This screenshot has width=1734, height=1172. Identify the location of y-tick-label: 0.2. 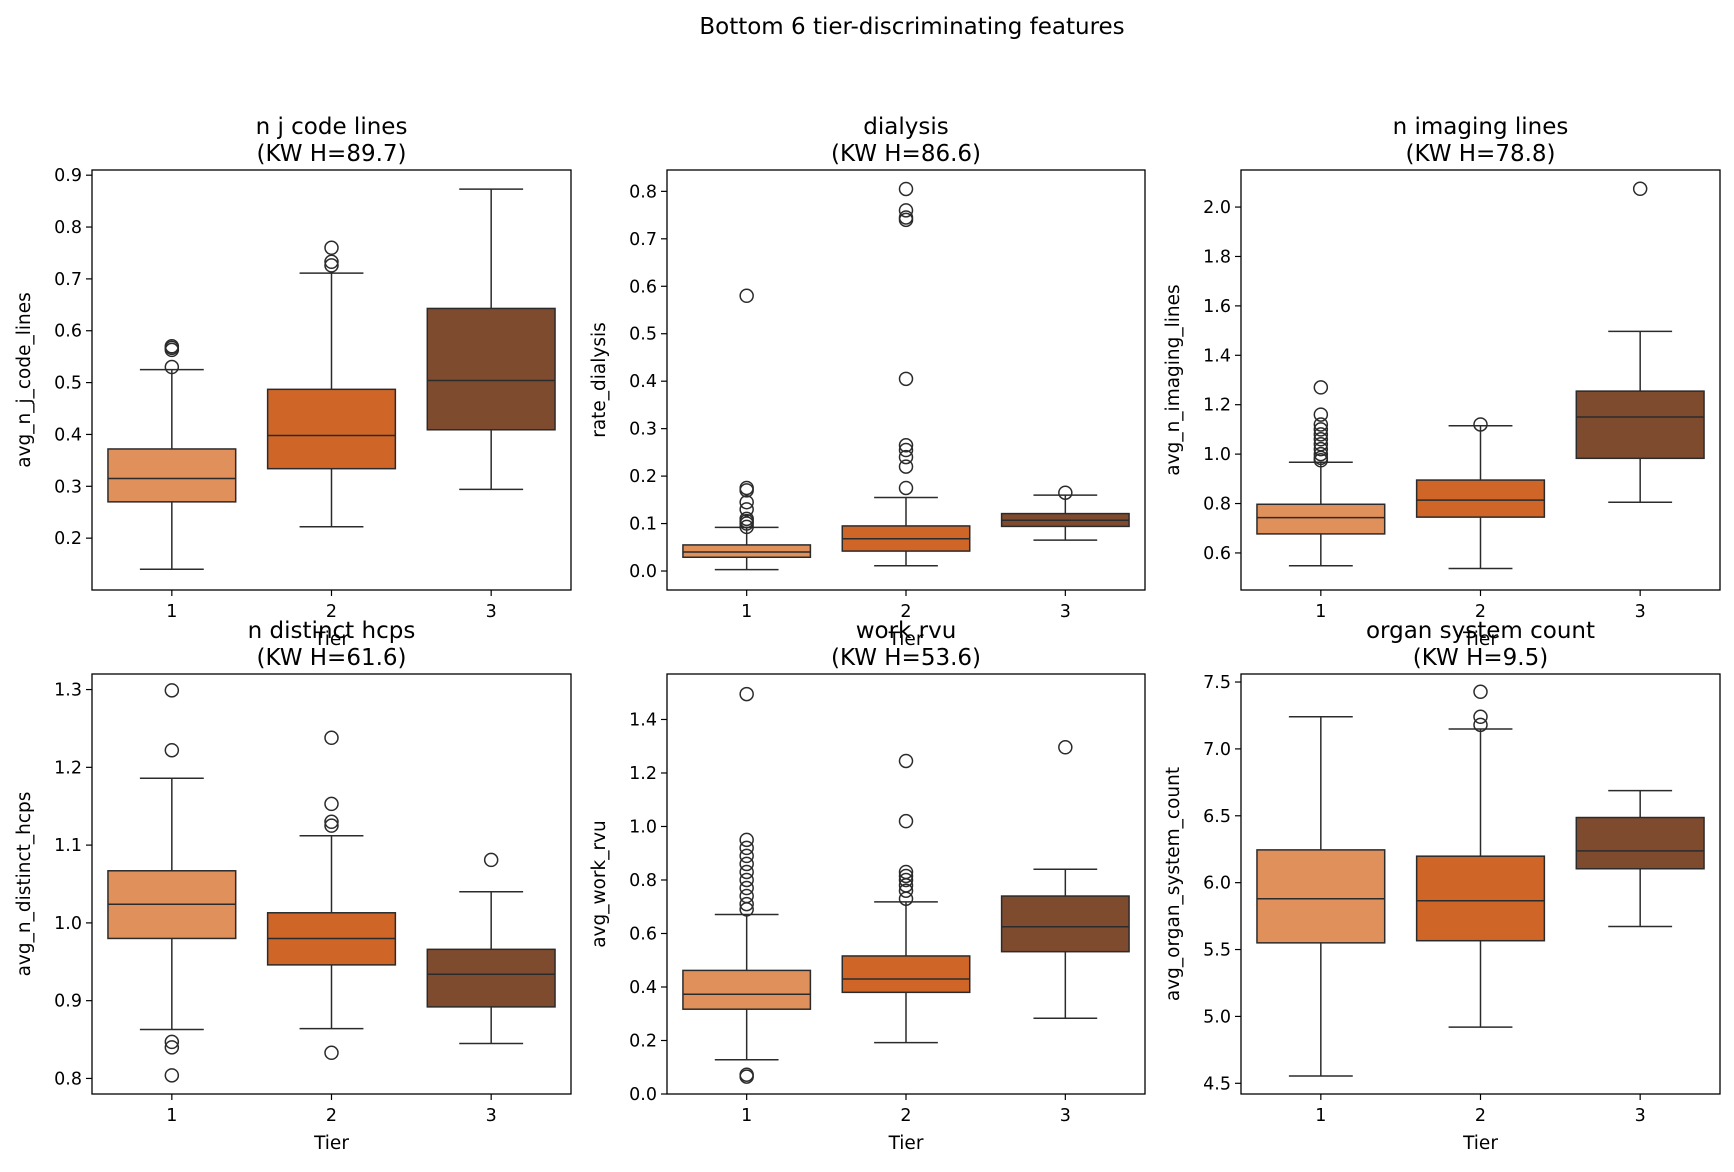
(68, 539).